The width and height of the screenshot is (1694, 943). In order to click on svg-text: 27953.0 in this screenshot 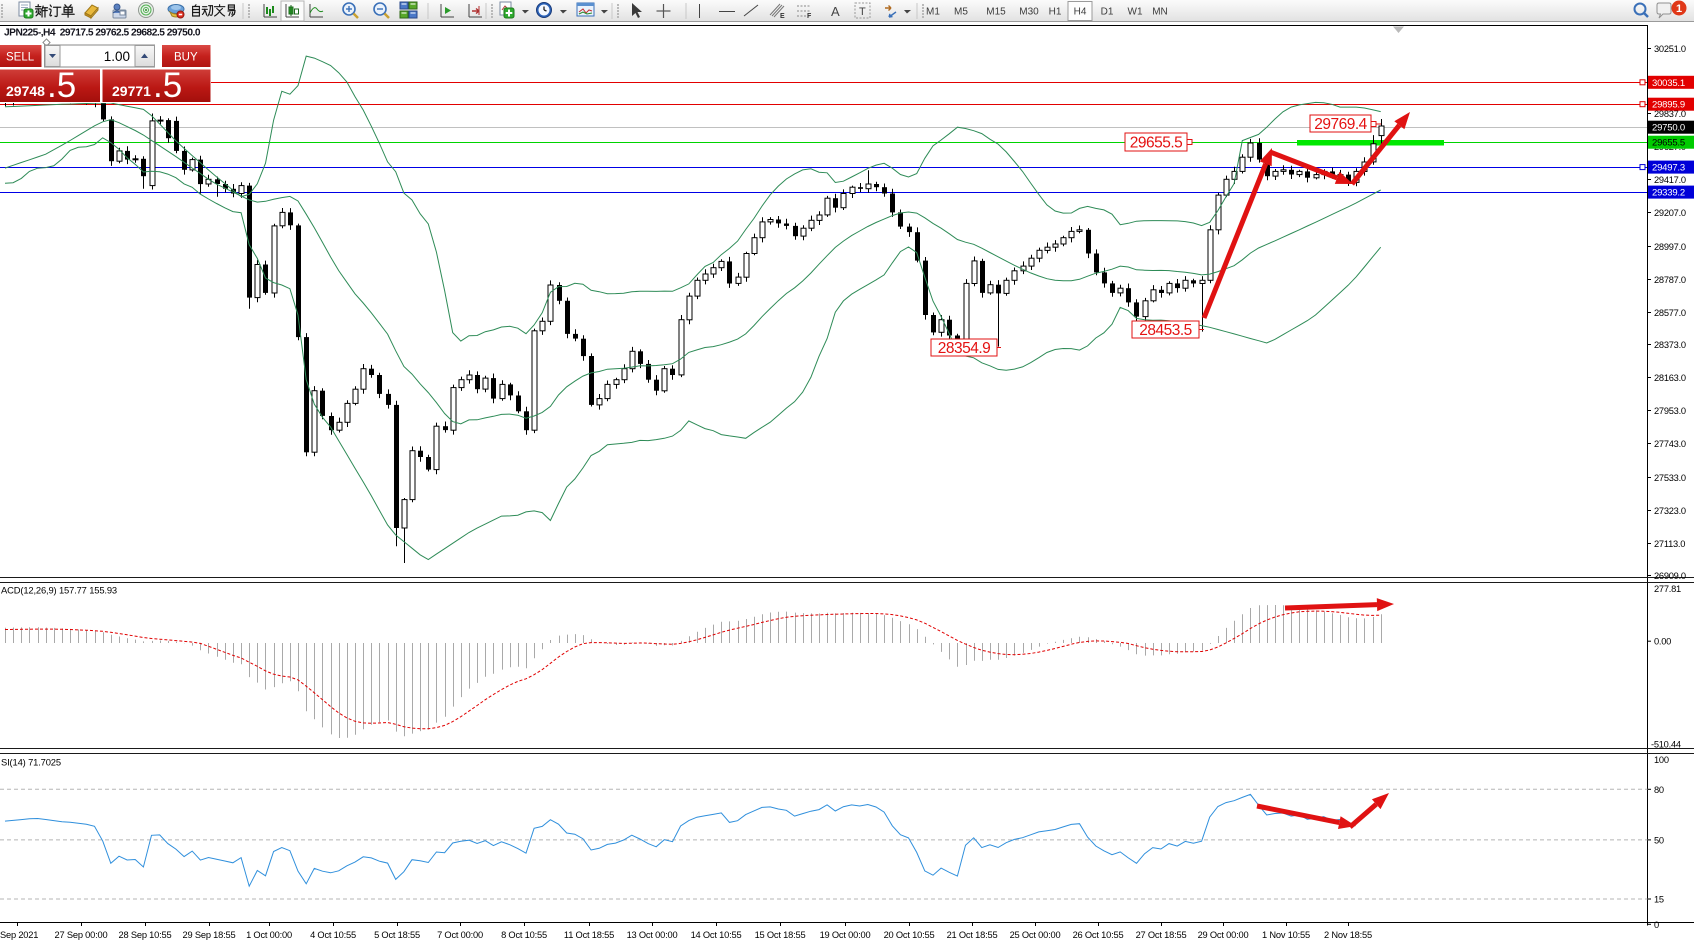, I will do `click(1670, 411)`.